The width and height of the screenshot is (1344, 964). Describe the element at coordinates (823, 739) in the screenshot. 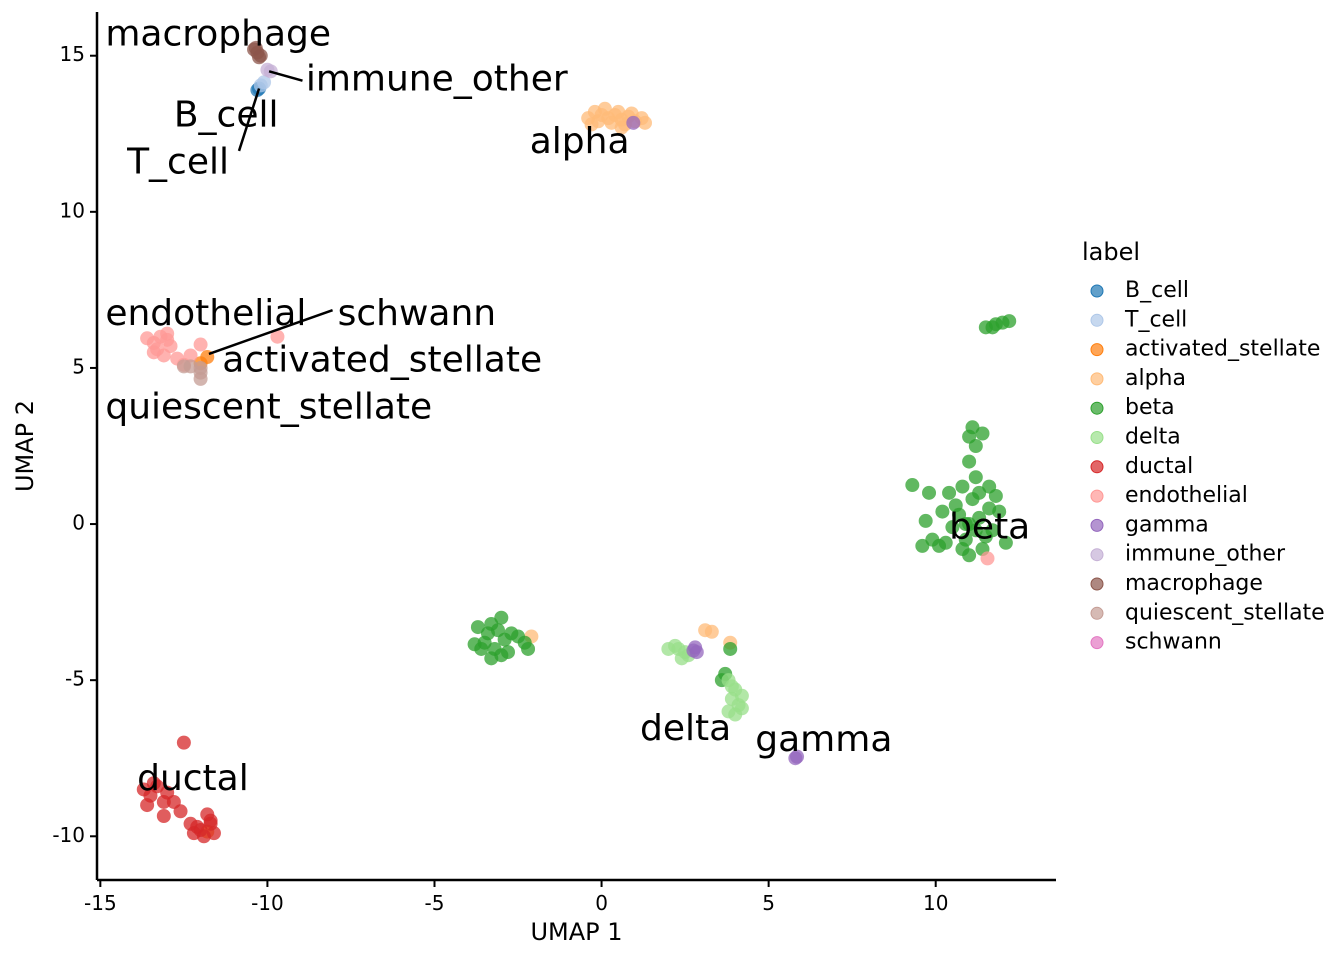

I see `cluster-label-gamma: gamma` at that location.